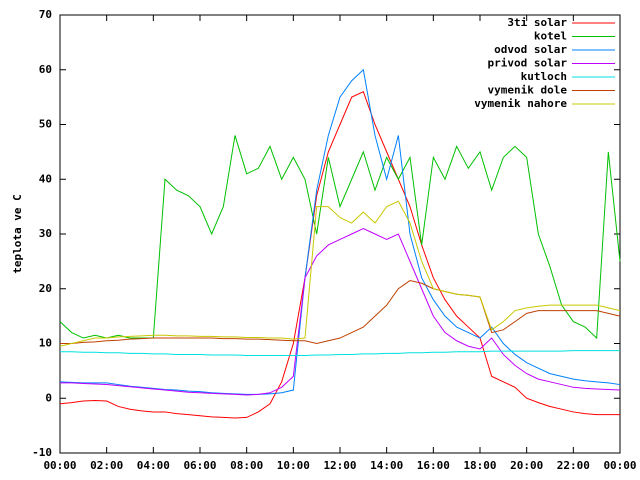 The image size is (640, 480). Describe the element at coordinates (106, 465) in the screenshot. I see `x-tick-label: 02:00` at that location.